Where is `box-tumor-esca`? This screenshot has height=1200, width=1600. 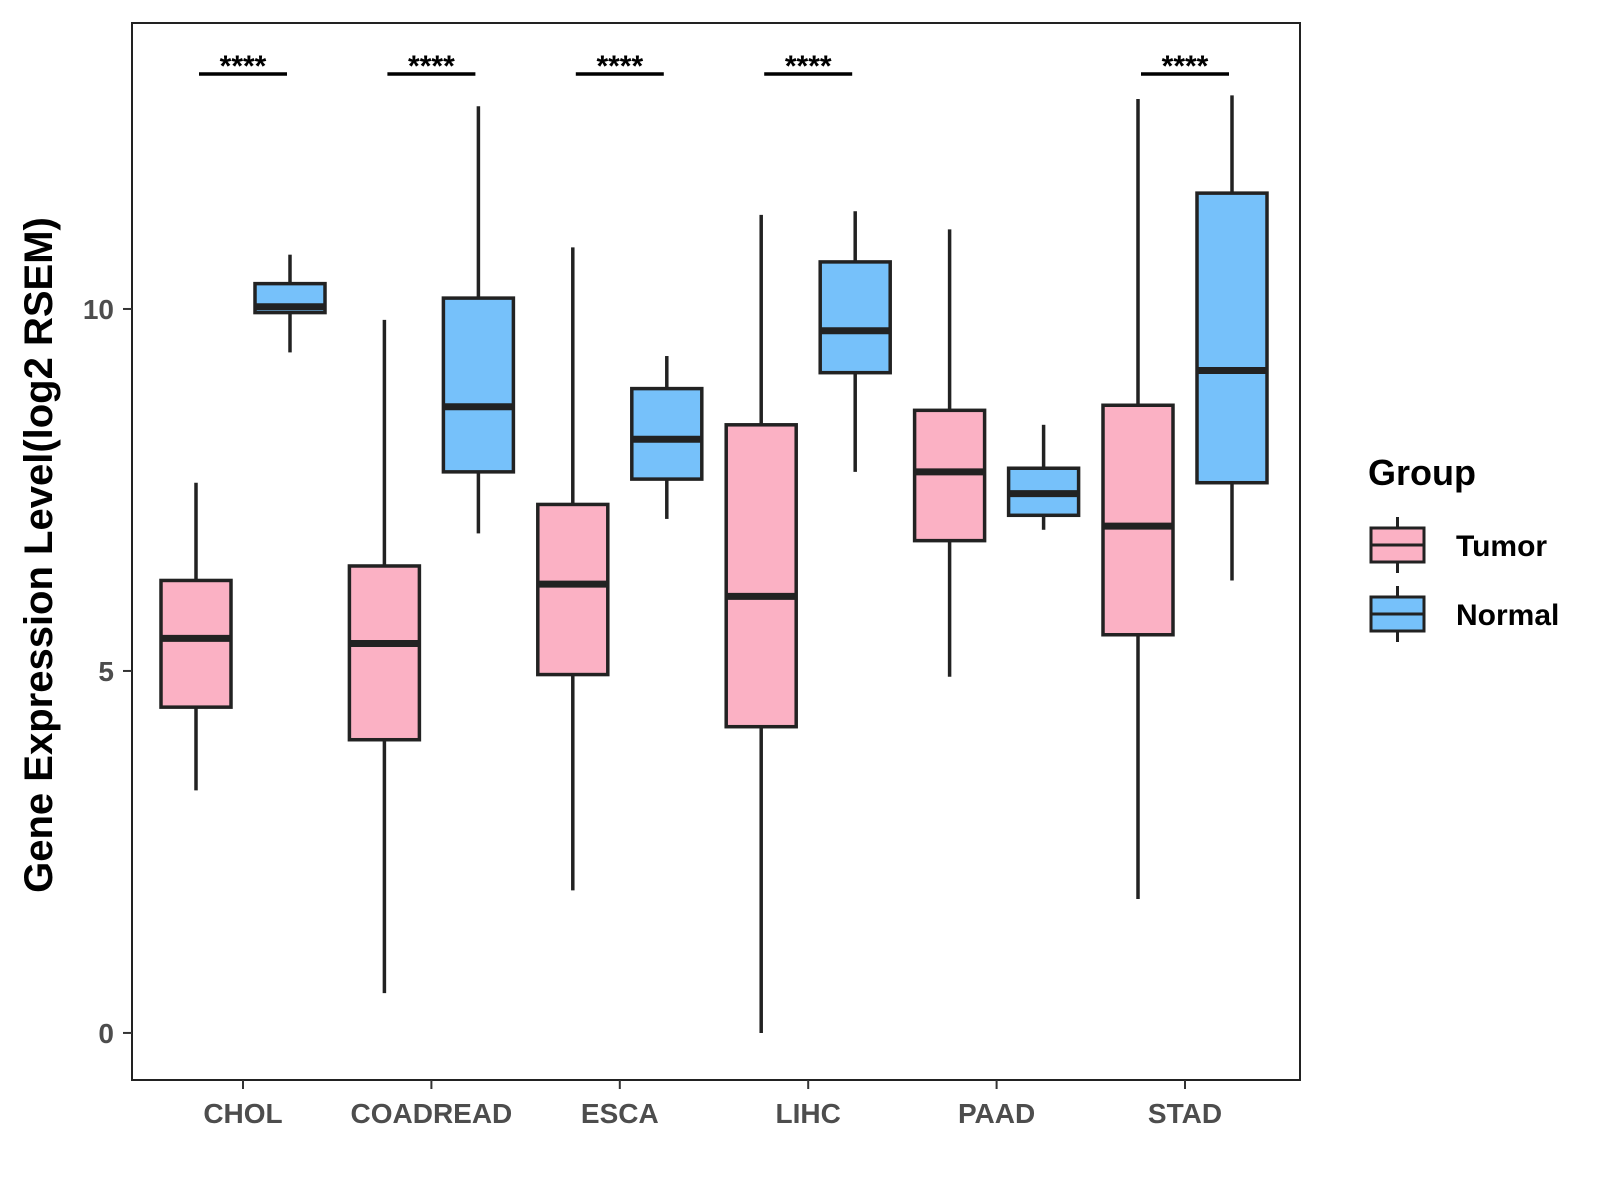 box-tumor-esca is located at coordinates (573, 569).